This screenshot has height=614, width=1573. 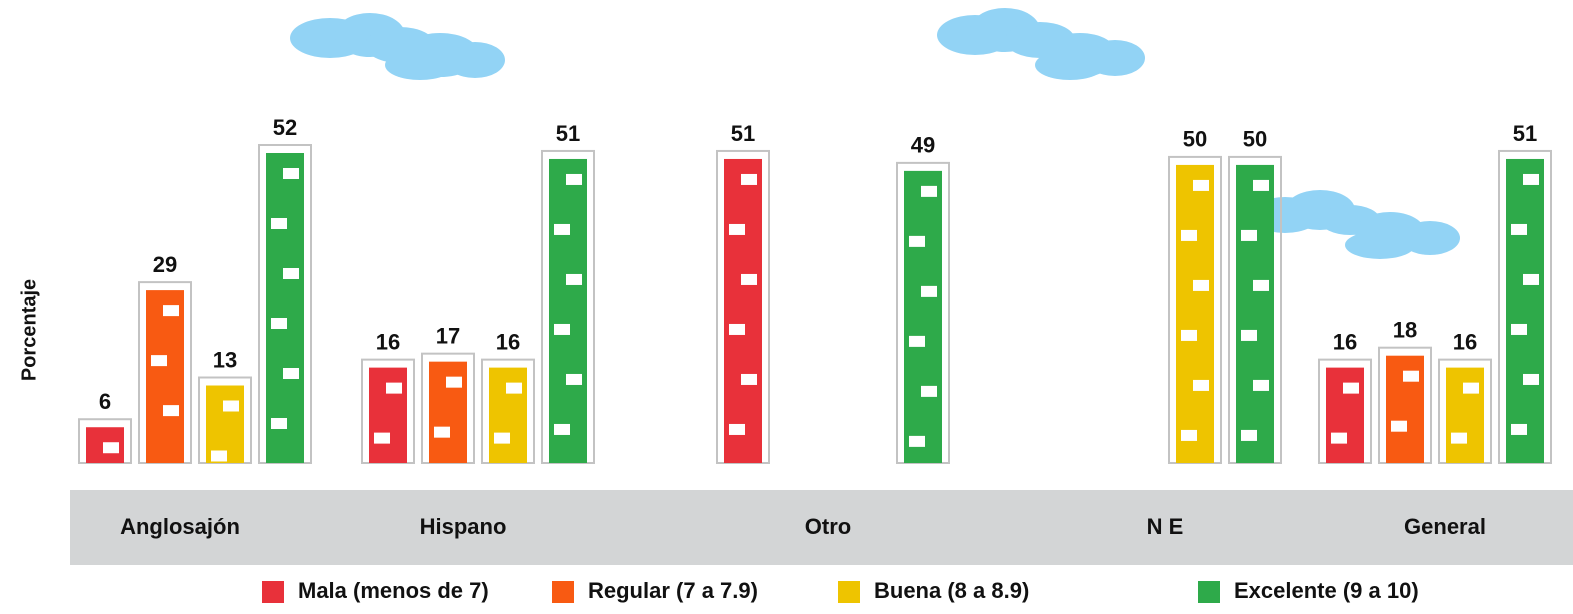 What do you see at coordinates (448, 335) in the screenshot?
I see `value-label: 17` at bounding box center [448, 335].